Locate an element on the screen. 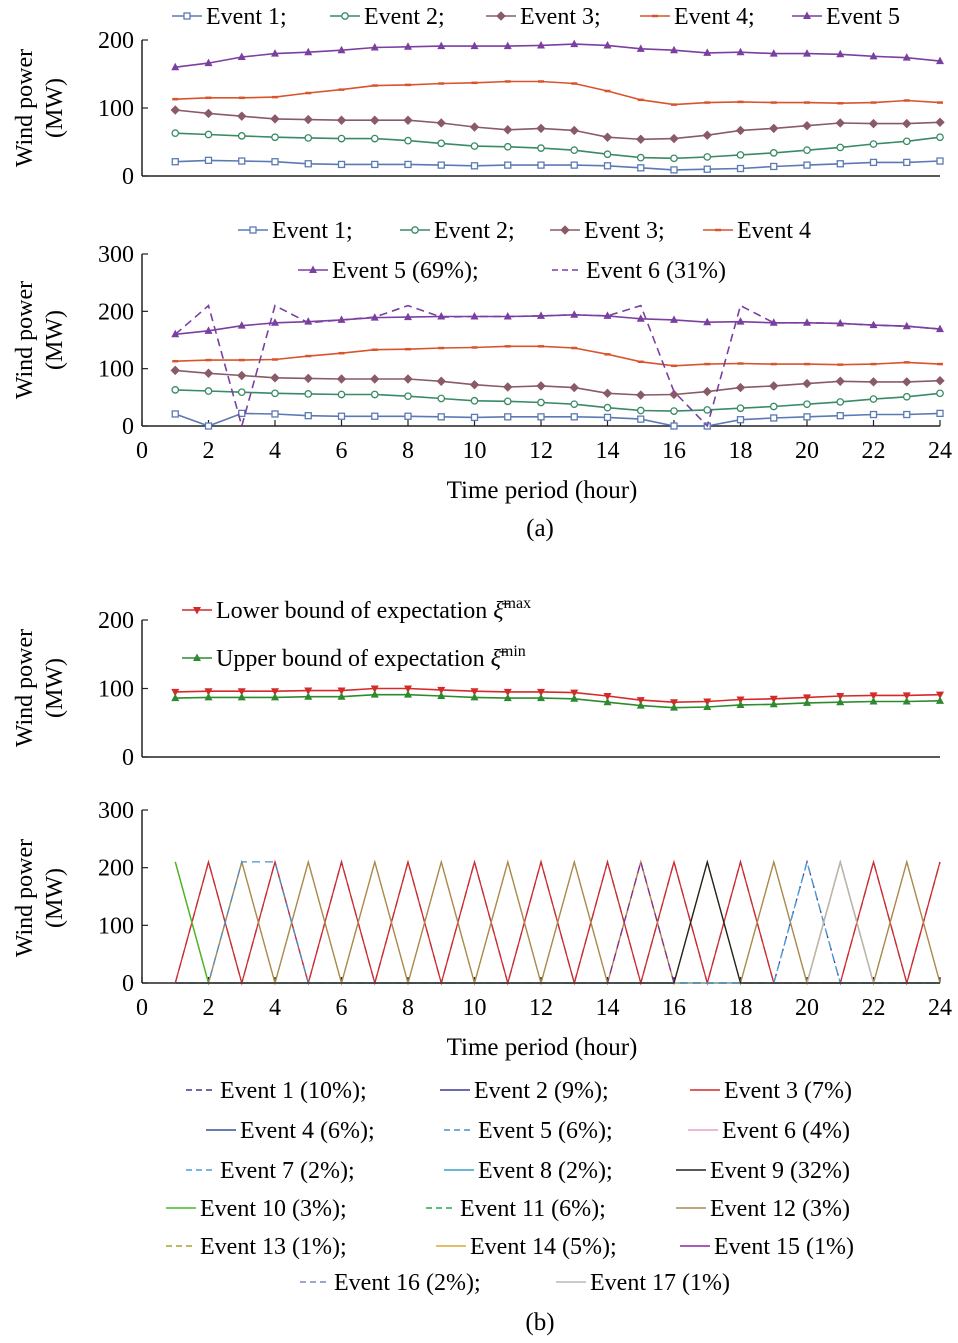 This screenshot has width=958, height=1343. y-axis-label-a-bottom: Wind power is located at coordinates (25, 340).